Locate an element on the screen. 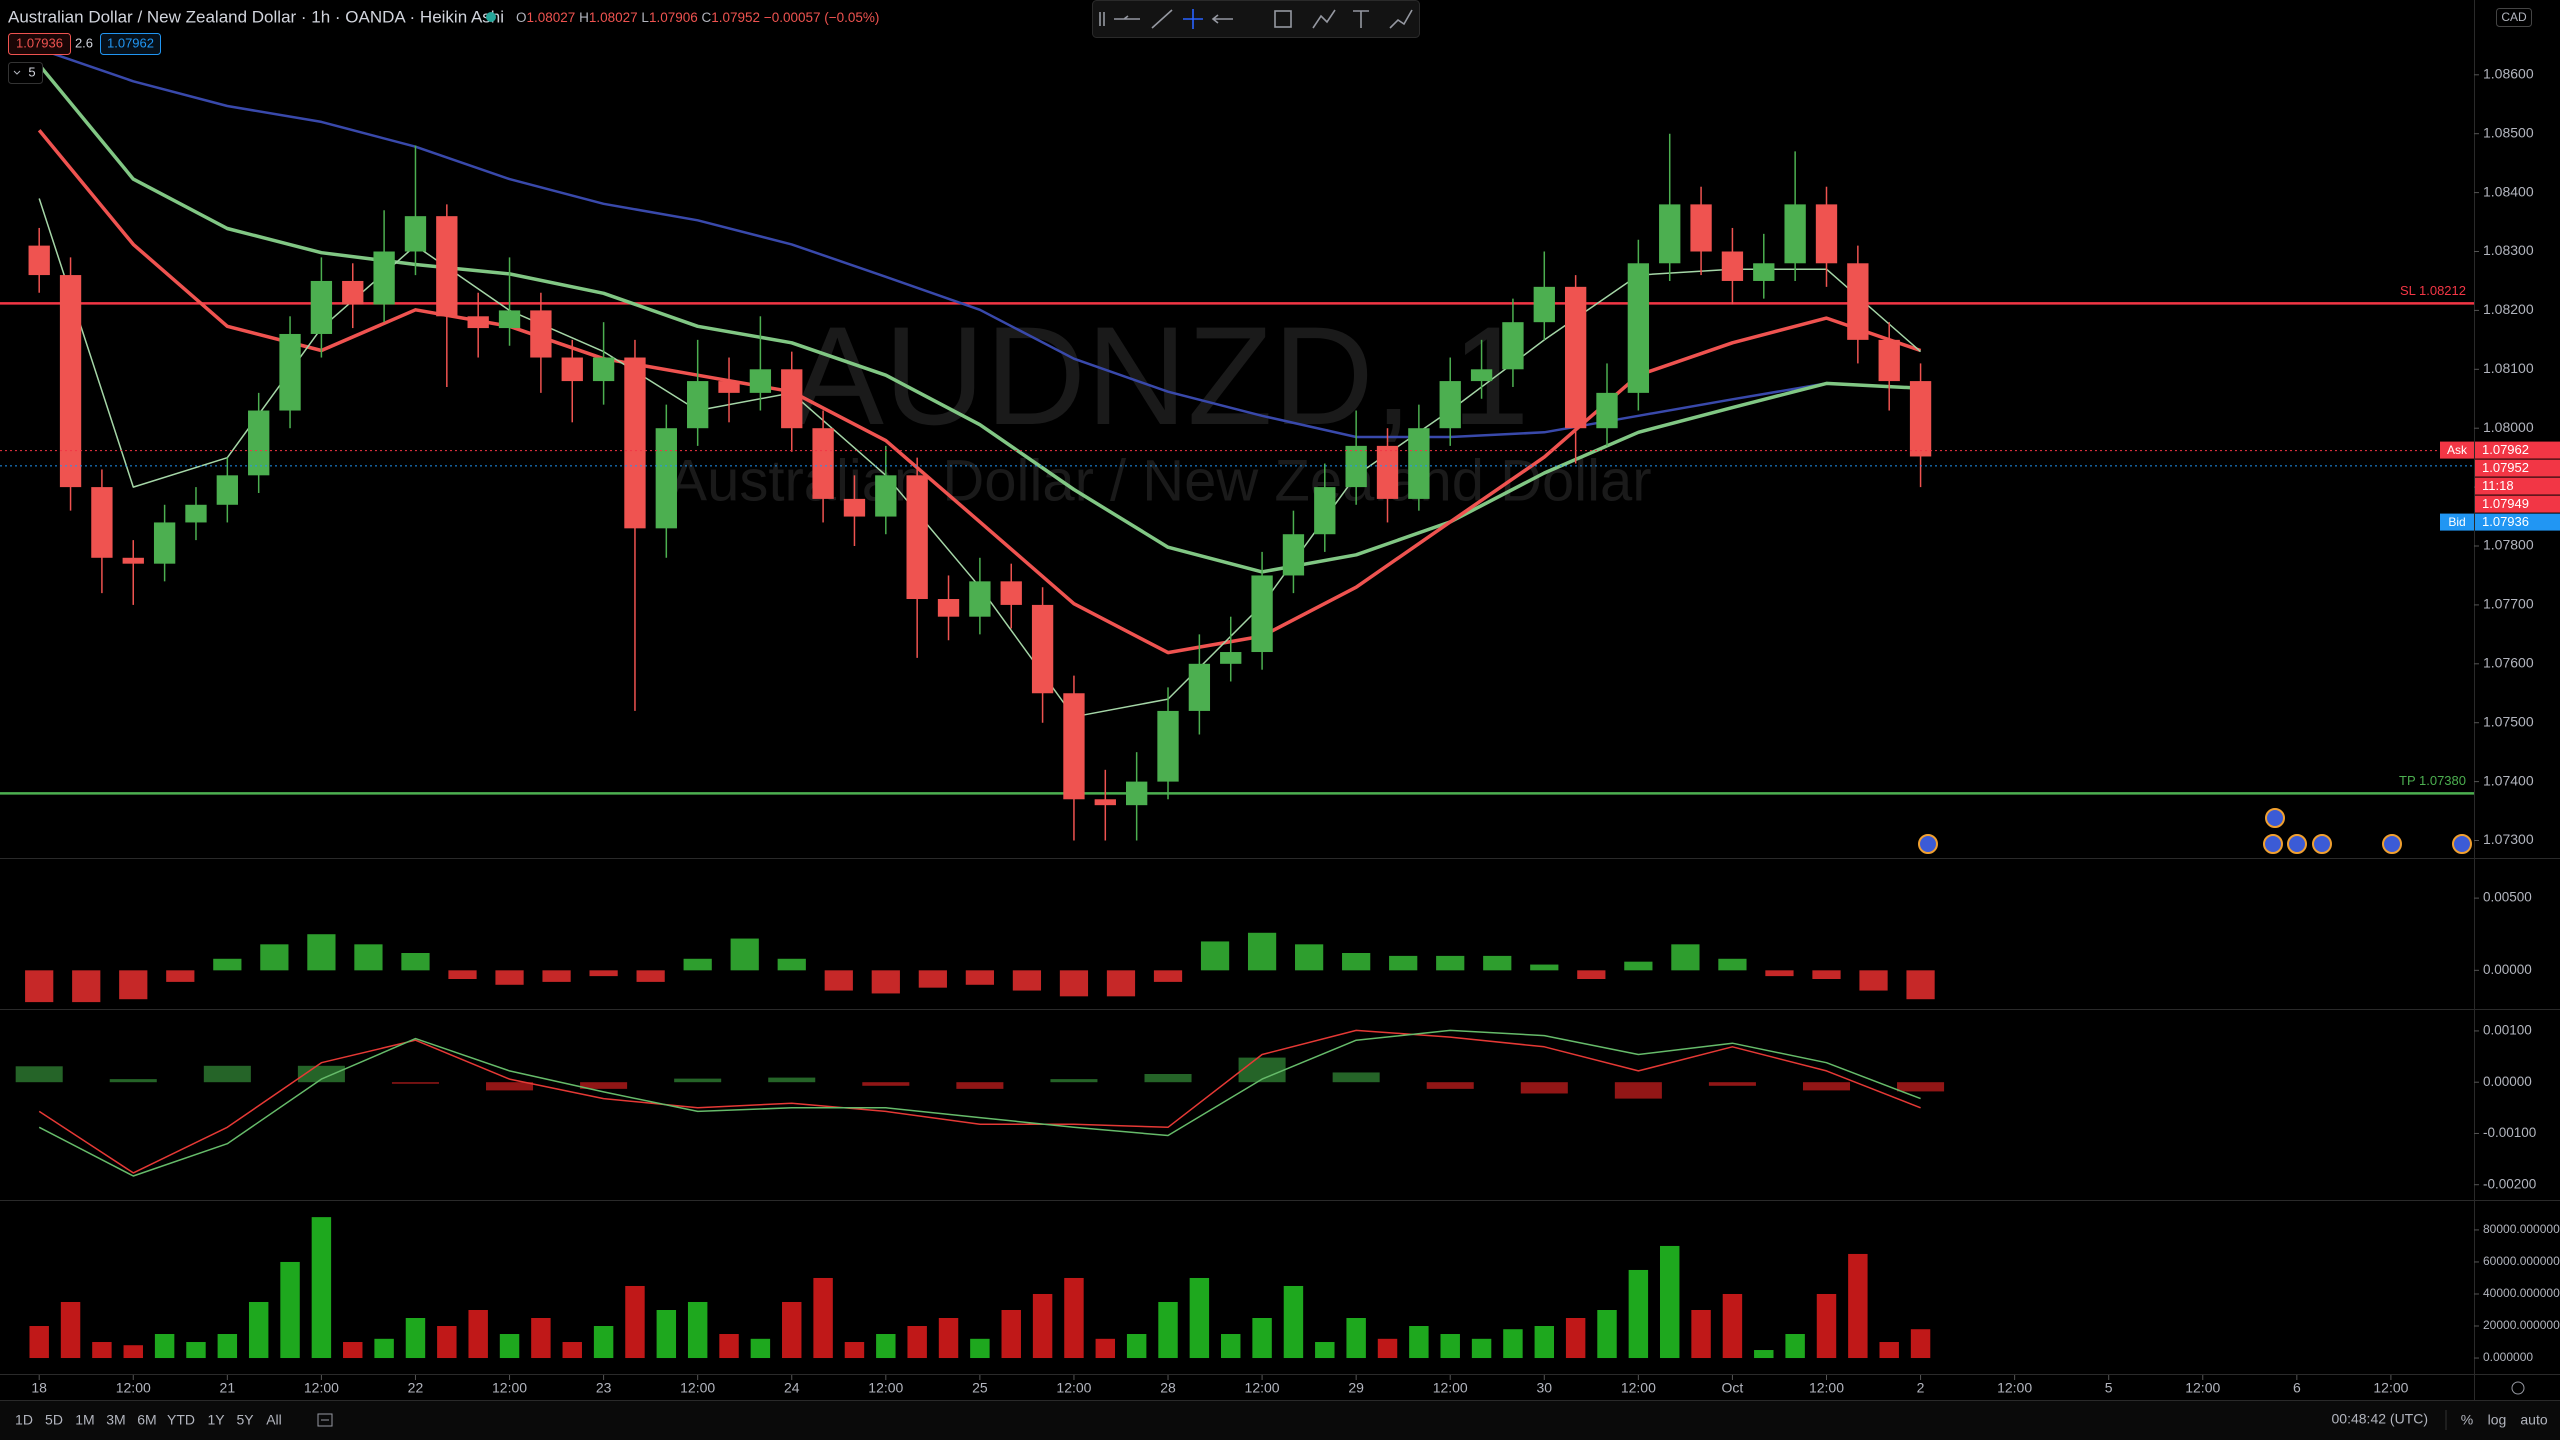  x-tick-label: 24 is located at coordinates (792, 1388).